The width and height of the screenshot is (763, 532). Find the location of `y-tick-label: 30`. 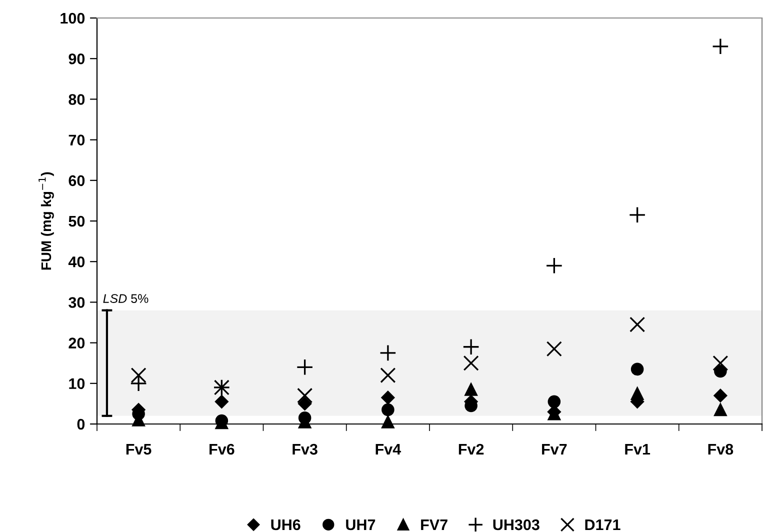

y-tick-label: 30 is located at coordinates (76, 302).